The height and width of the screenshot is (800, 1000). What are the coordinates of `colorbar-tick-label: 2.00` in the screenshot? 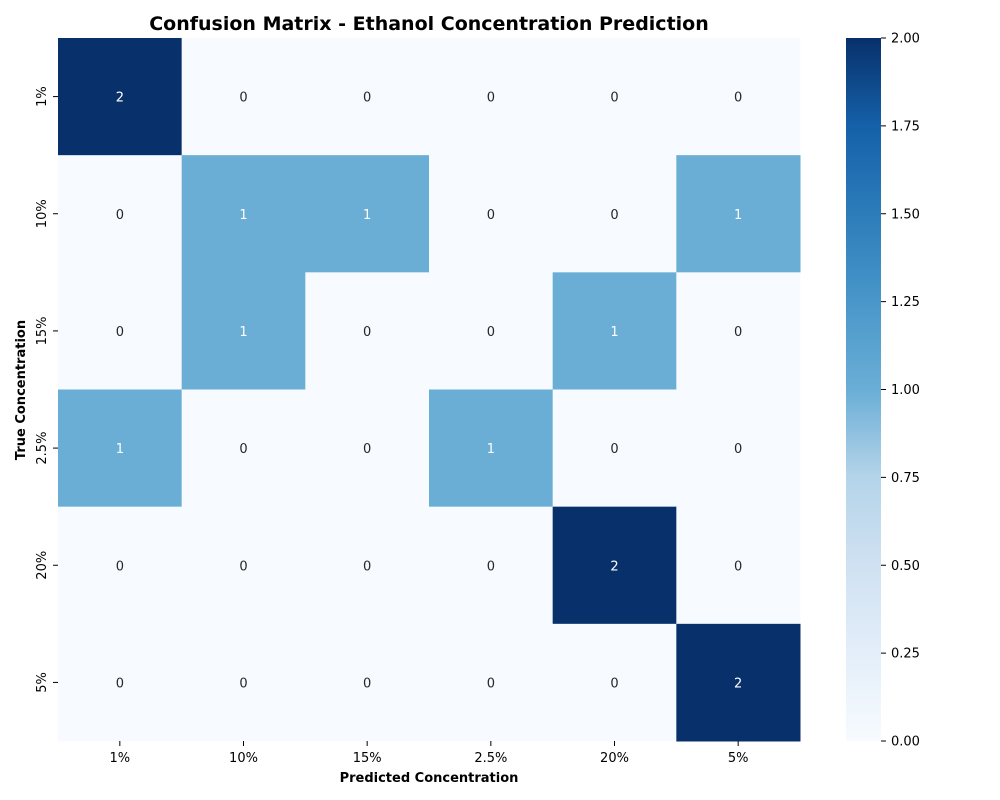 It's located at (905, 39).